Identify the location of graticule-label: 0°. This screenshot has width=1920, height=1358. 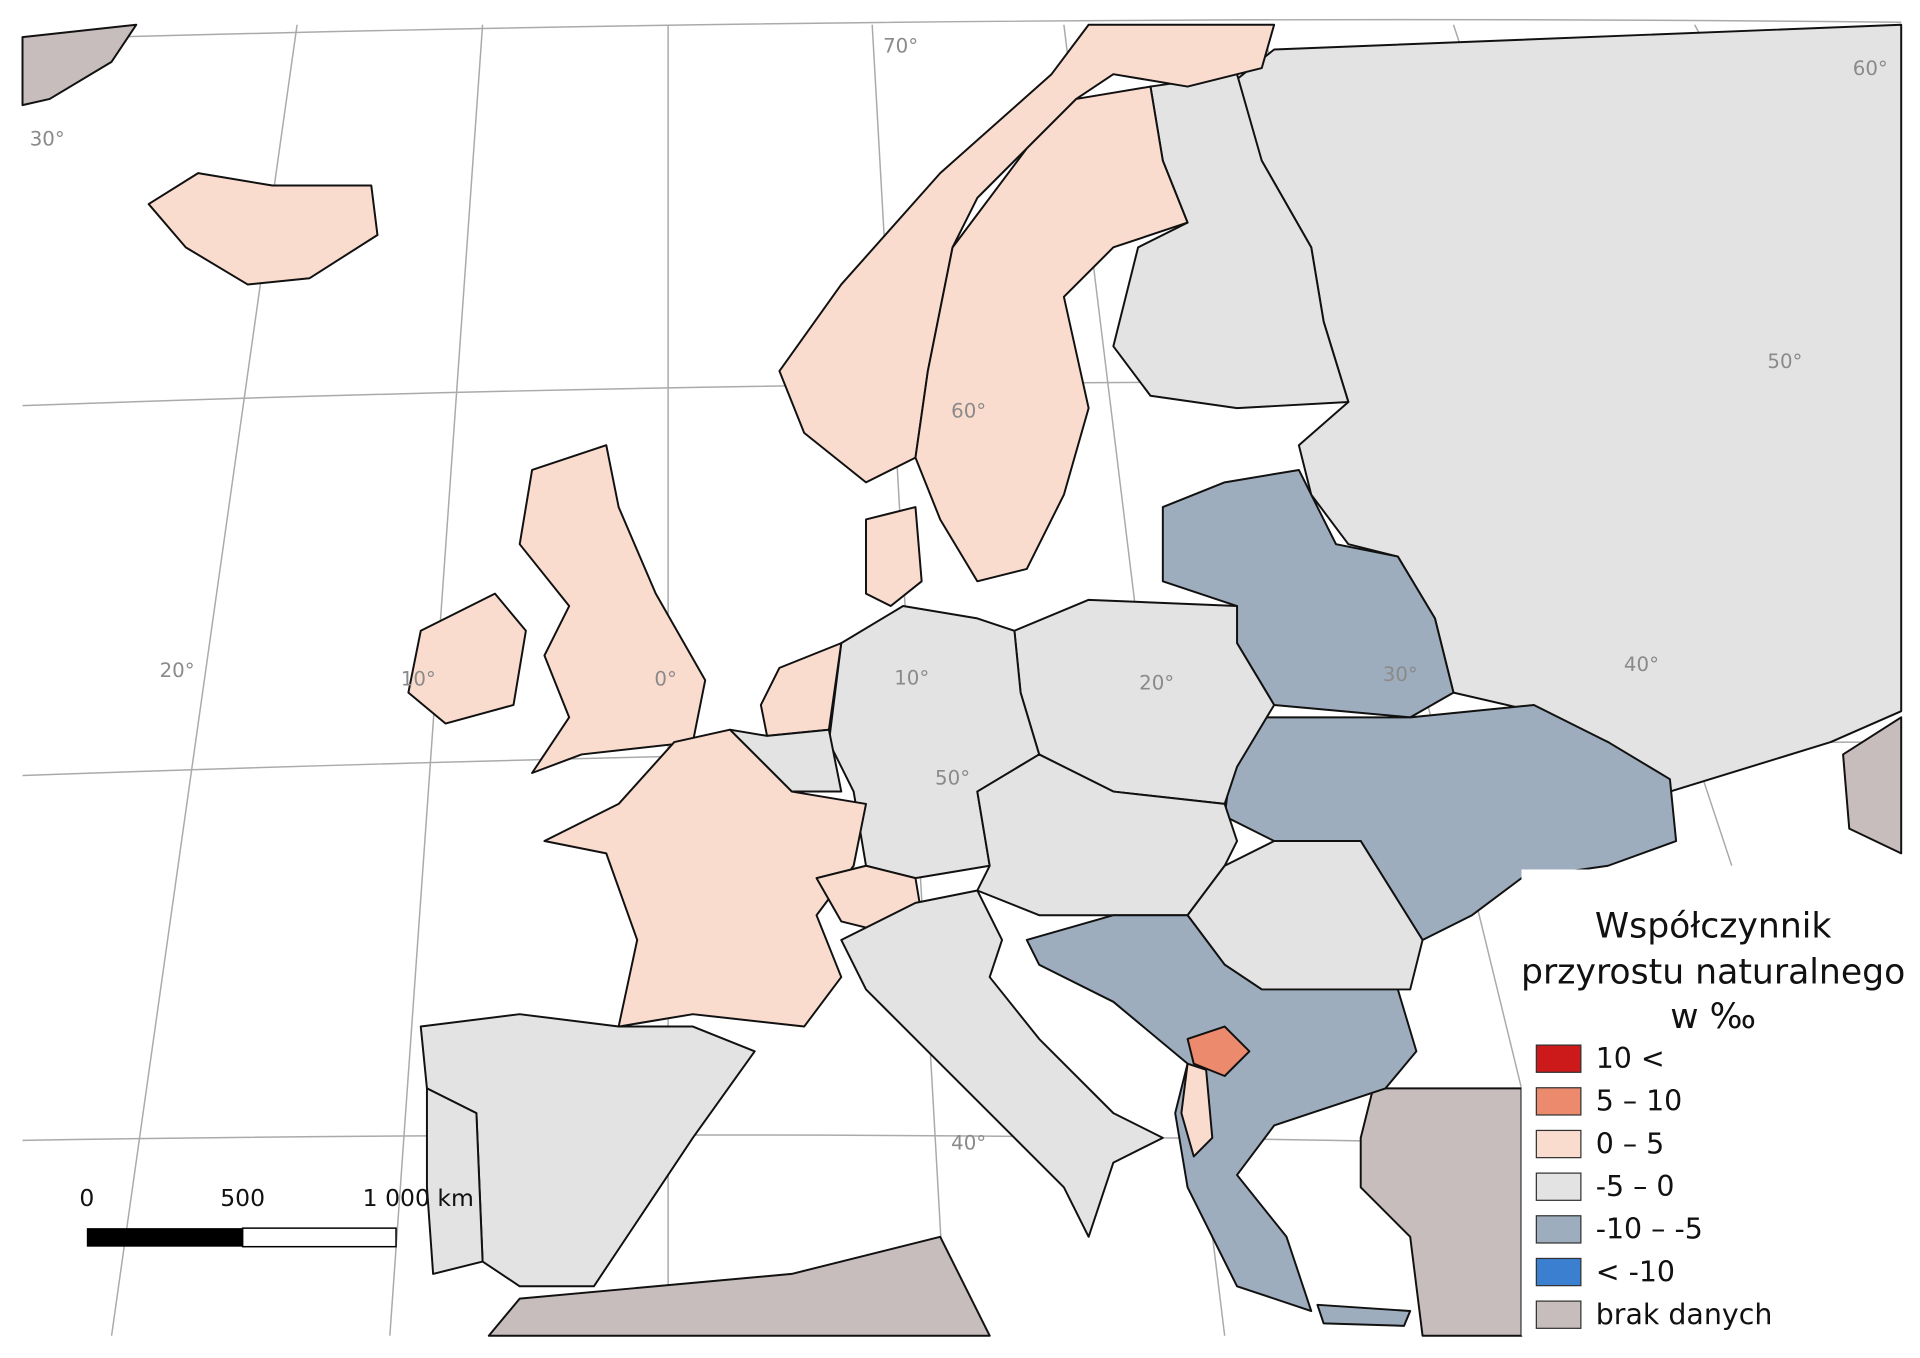
(665, 679).